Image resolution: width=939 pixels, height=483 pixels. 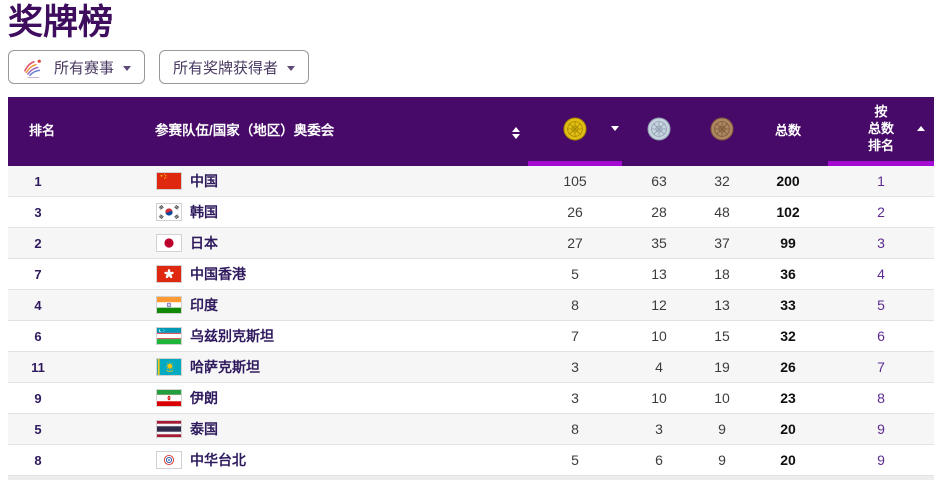 I want to click on flag-hong-kong-china-icon, so click(x=169, y=274).